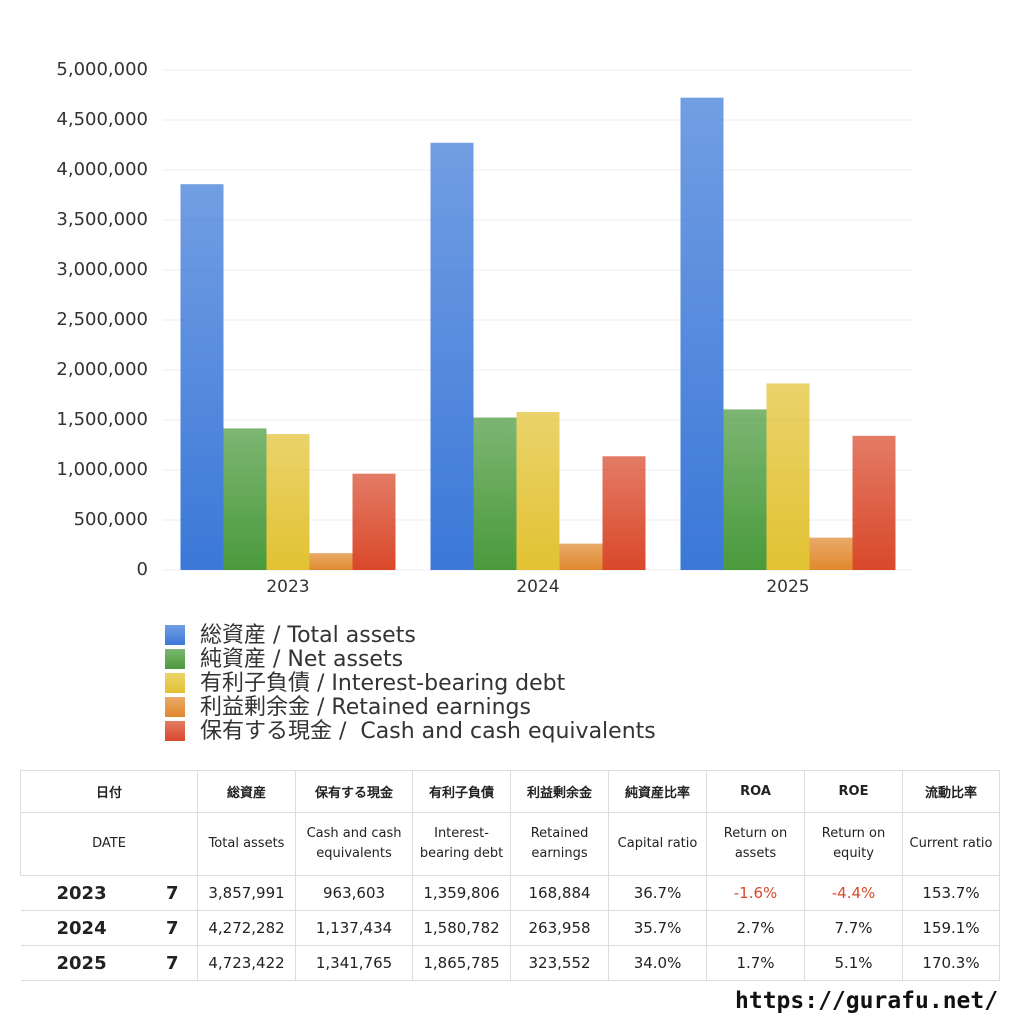 The image size is (1024, 1024). I want to click on header-cell: 保有する現金, so click(354, 791).